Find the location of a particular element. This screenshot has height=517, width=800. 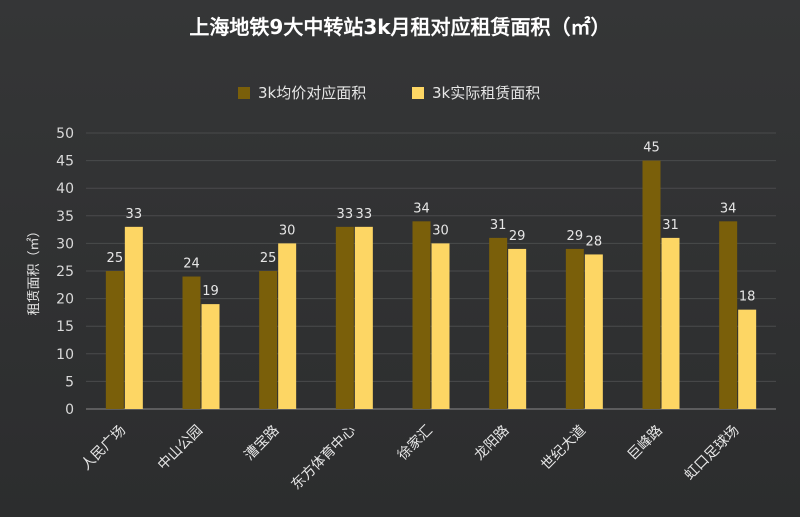

y-tick-label: 25 is located at coordinates (65, 272).